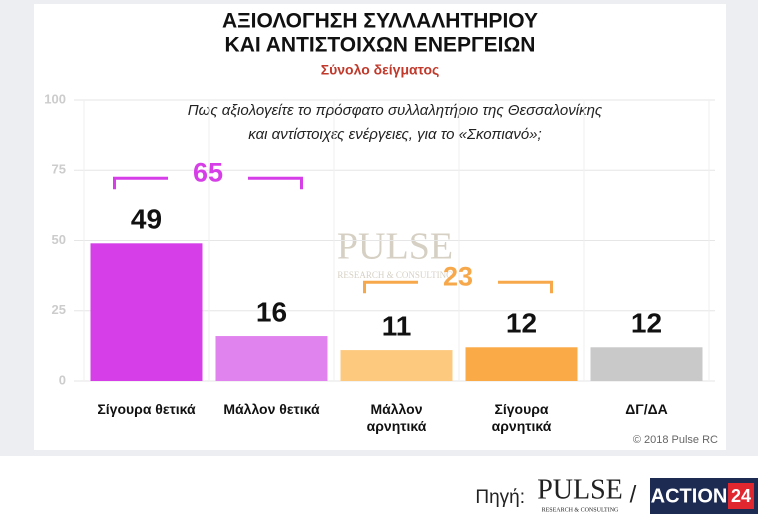  Describe the element at coordinates (500, 497) in the screenshot. I see `source-label: Πηγή:` at that location.